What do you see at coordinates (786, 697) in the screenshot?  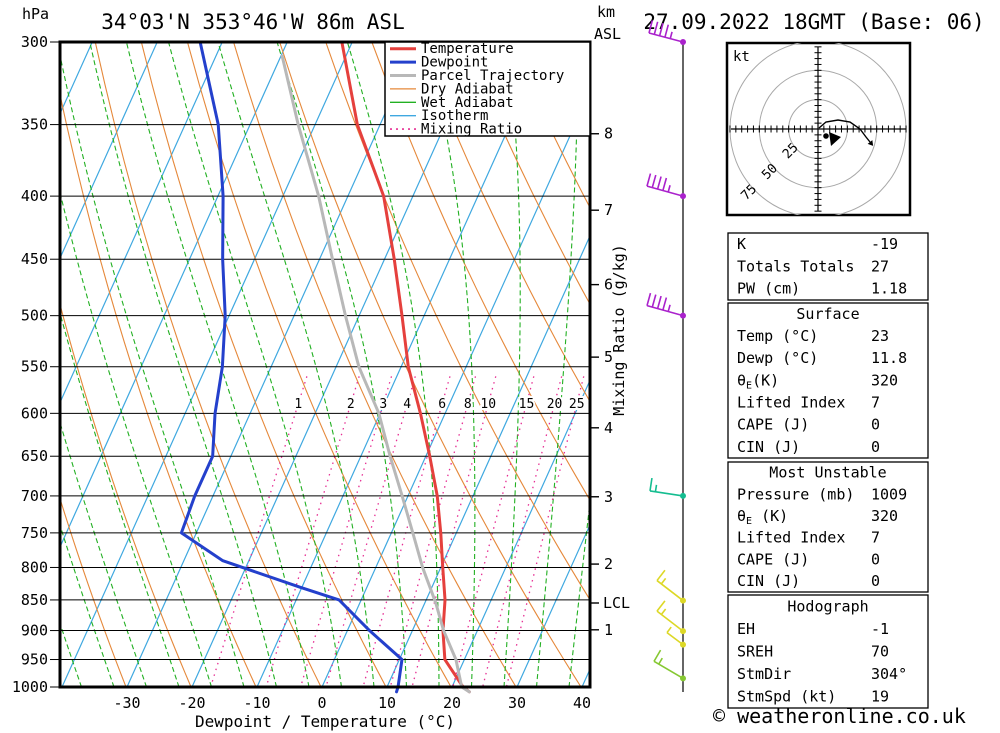 I see `stats-row-label: StmSpd (kt)` at bounding box center [786, 697].